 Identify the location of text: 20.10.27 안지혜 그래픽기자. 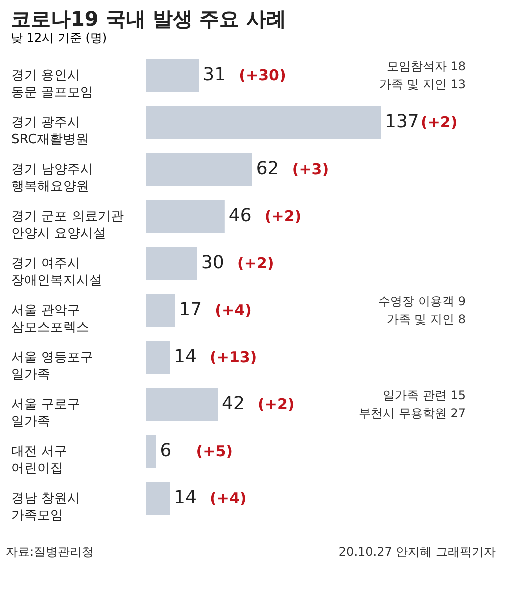
(417, 552).